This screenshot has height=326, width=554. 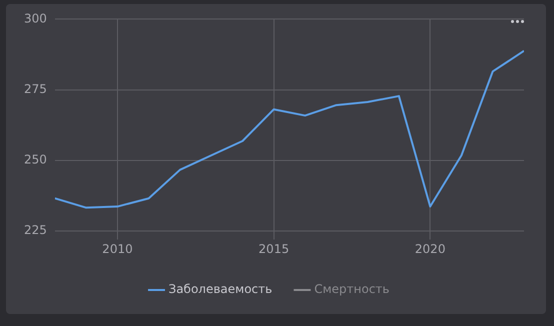 I want to click on y-tick-label: 300, so click(x=35, y=18).